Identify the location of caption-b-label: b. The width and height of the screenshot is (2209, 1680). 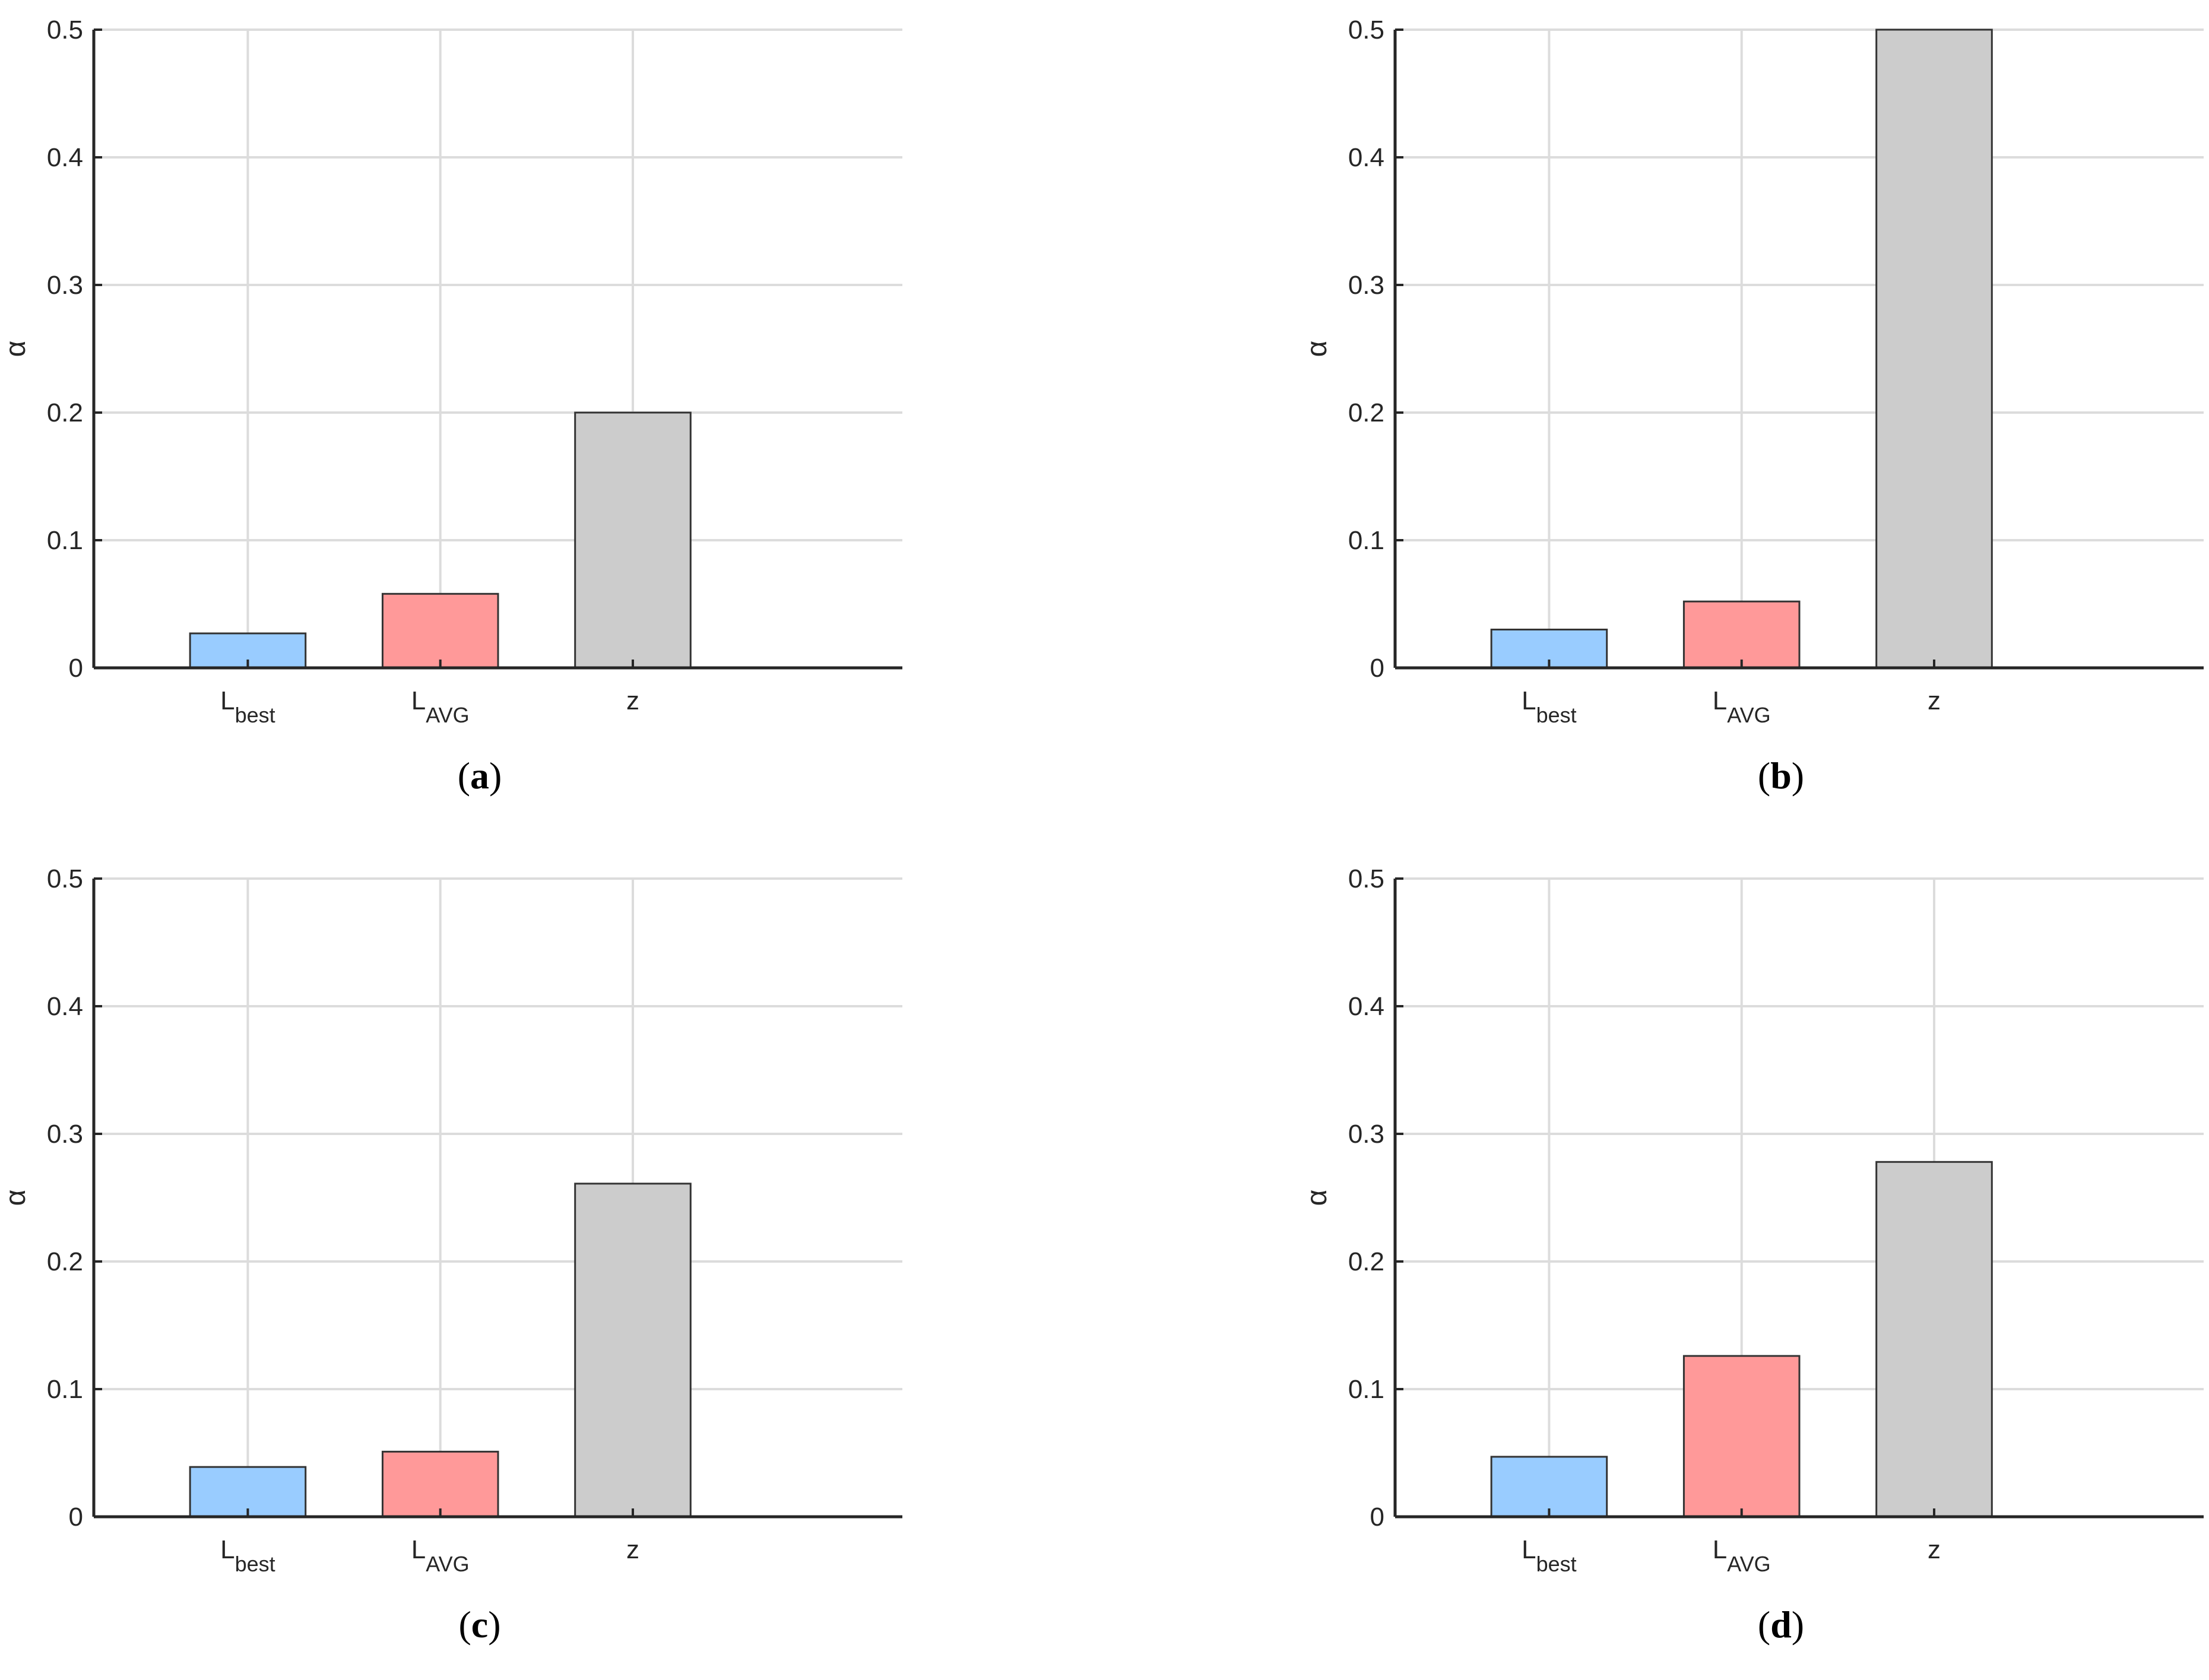
(1781, 776).